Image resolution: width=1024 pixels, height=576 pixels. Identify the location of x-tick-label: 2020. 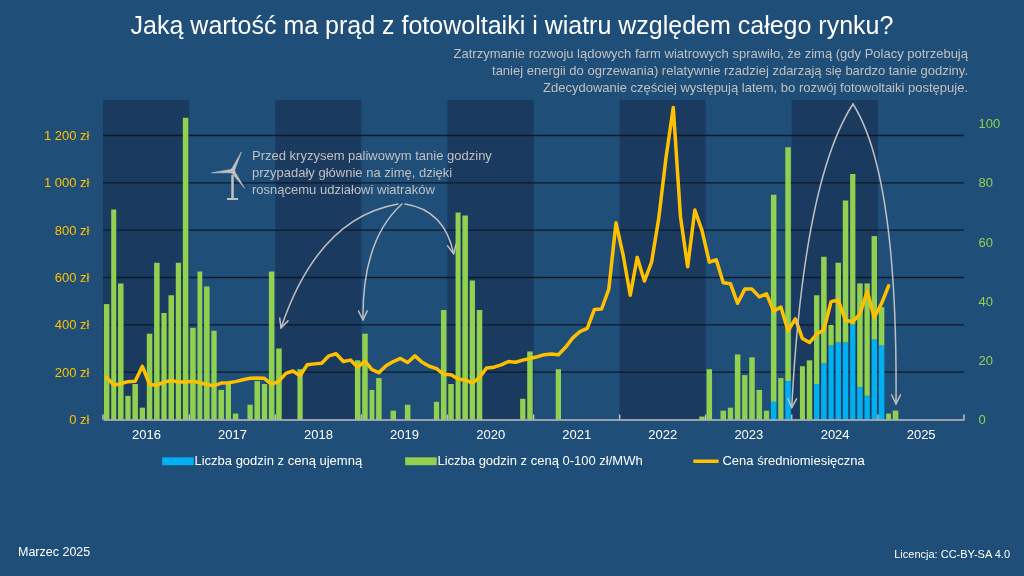
(491, 434).